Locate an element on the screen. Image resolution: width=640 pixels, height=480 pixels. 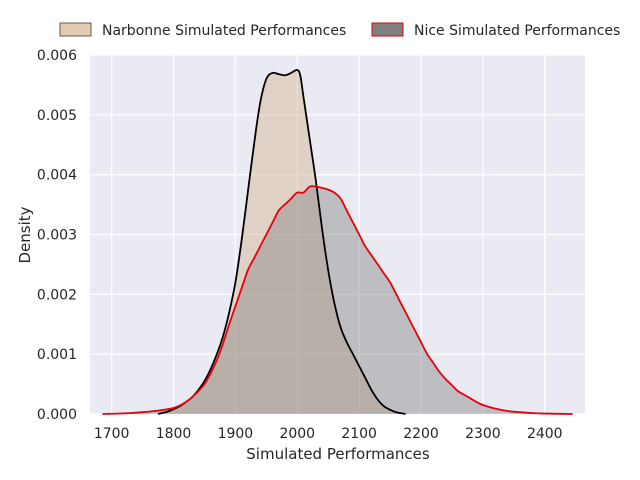
x-tick-label: 2300 is located at coordinates (483, 434).